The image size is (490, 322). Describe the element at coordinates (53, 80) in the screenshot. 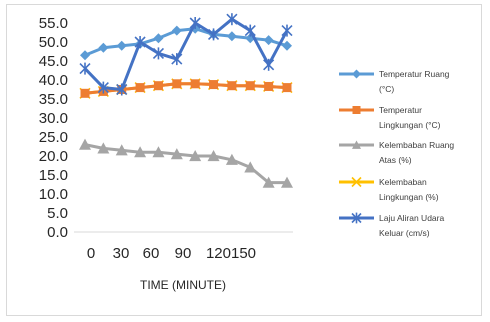

I see `y-tick-label: 40.0` at that location.